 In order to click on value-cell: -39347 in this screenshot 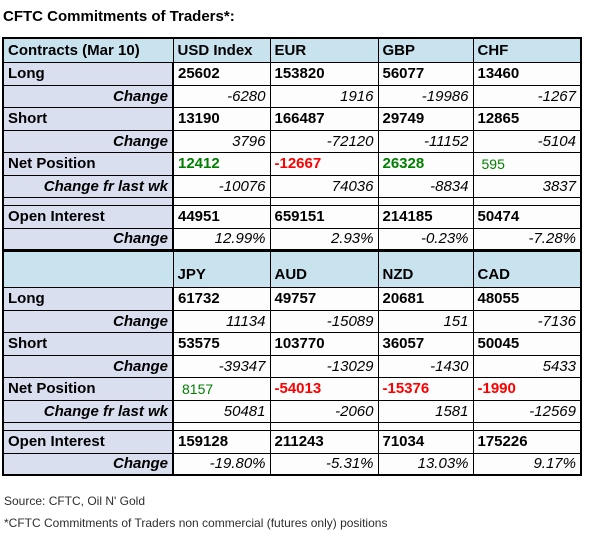, I will do `click(221, 366)`.